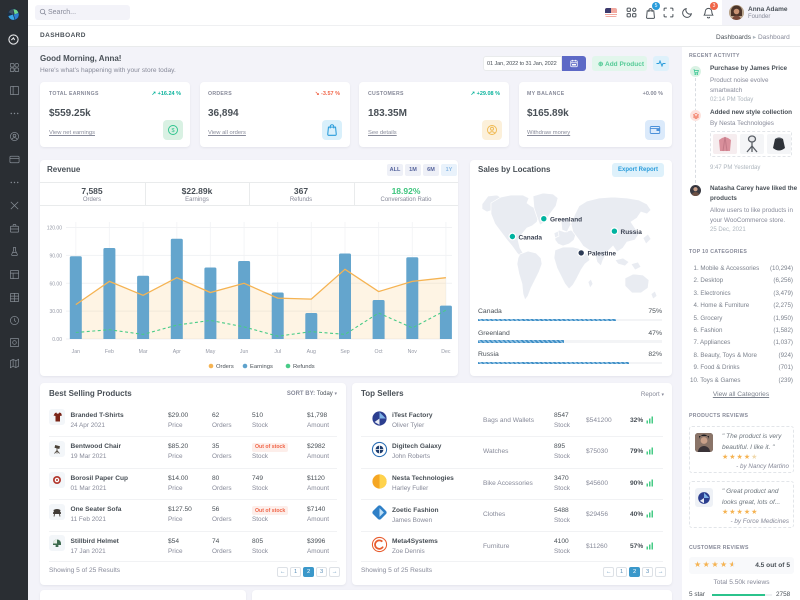 The image size is (800, 600). I want to click on svg-text: Jun, so click(244, 352).